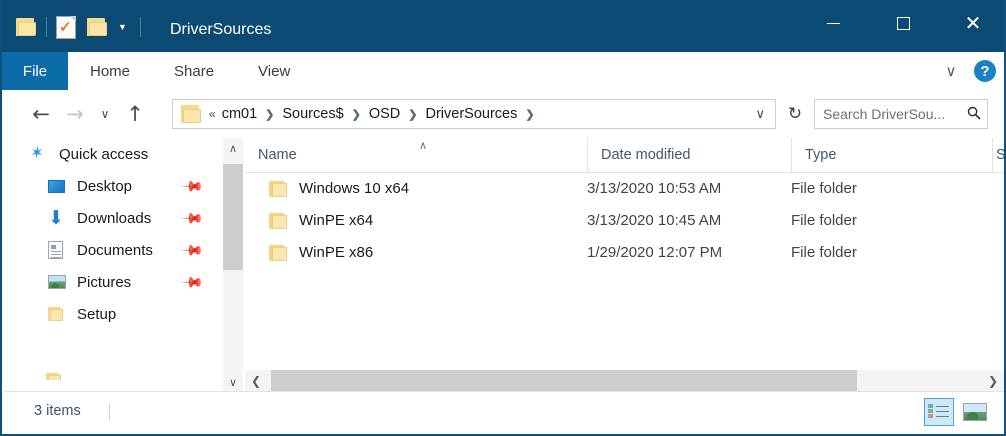  I want to click on sidebar-item-desktop: Desktop 📌, so click(113, 186).